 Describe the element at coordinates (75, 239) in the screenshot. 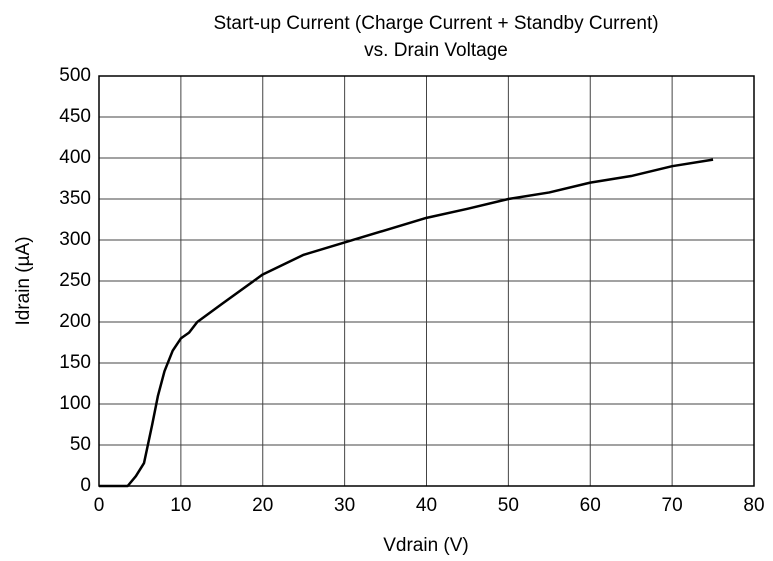

I see `y-tick-label: 300` at that location.